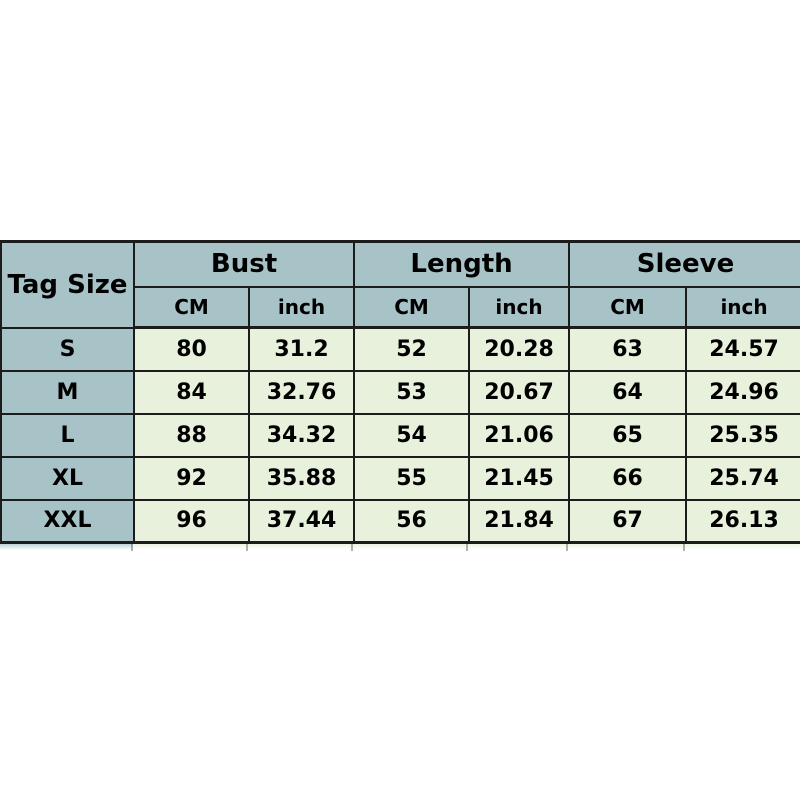 The height and width of the screenshot is (800, 800). Describe the element at coordinates (742, 478) in the screenshot. I see `value-cell-sleeve-inch: 25.74` at that location.